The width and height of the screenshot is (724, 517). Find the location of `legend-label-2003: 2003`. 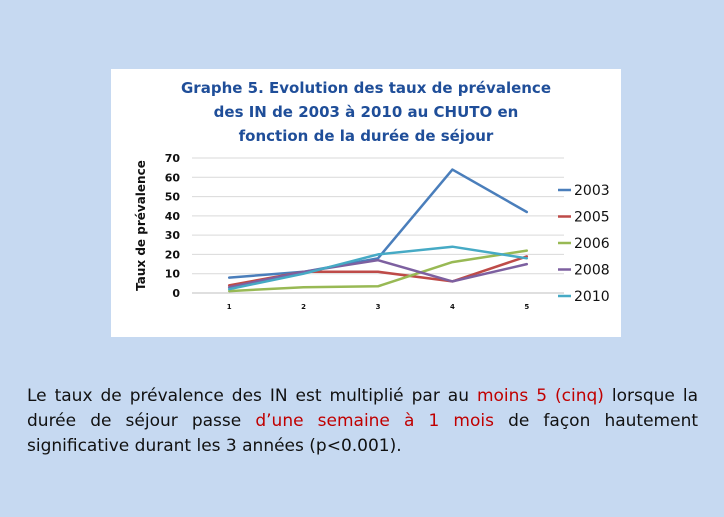

legend-label-2003: 2003 is located at coordinates (592, 191).